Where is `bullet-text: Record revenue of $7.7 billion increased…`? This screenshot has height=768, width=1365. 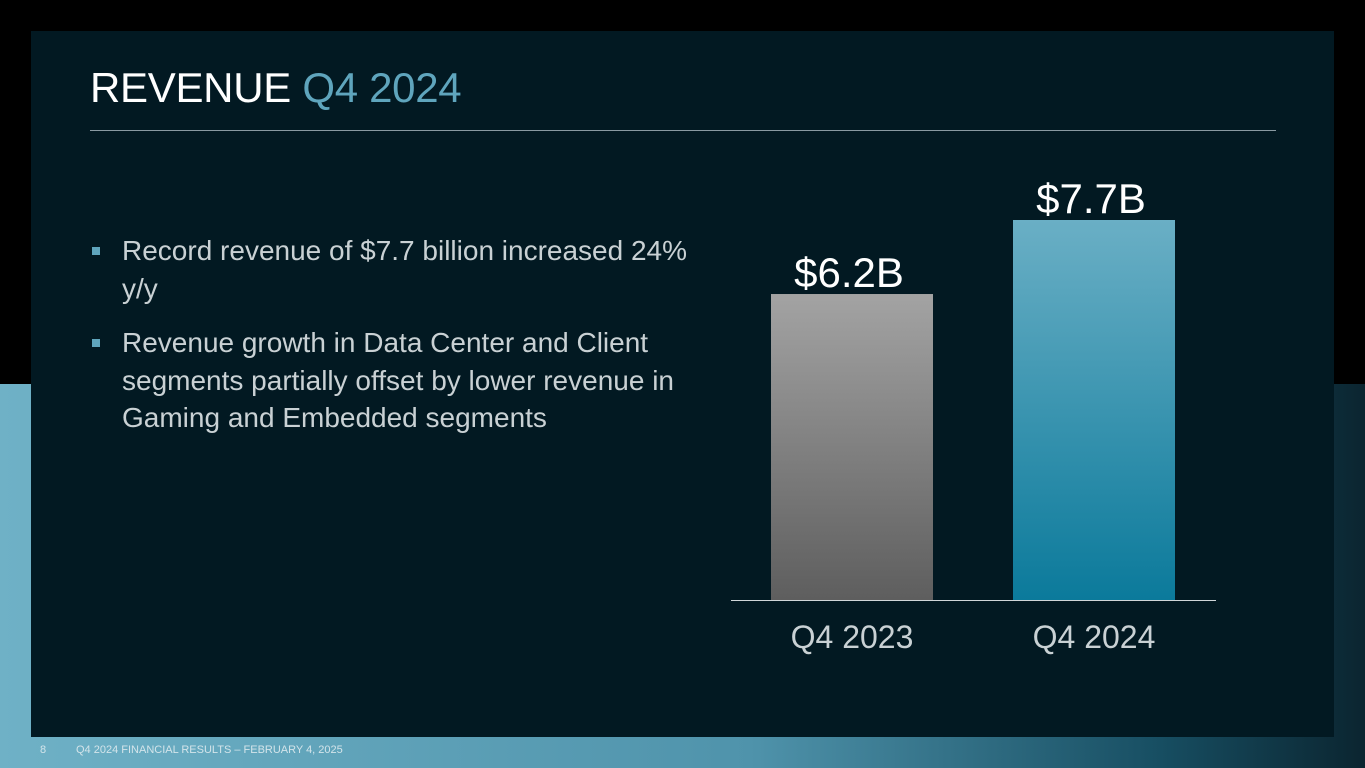 bullet-text: Record revenue of $7.7 billion increased… is located at coordinates (405, 269).